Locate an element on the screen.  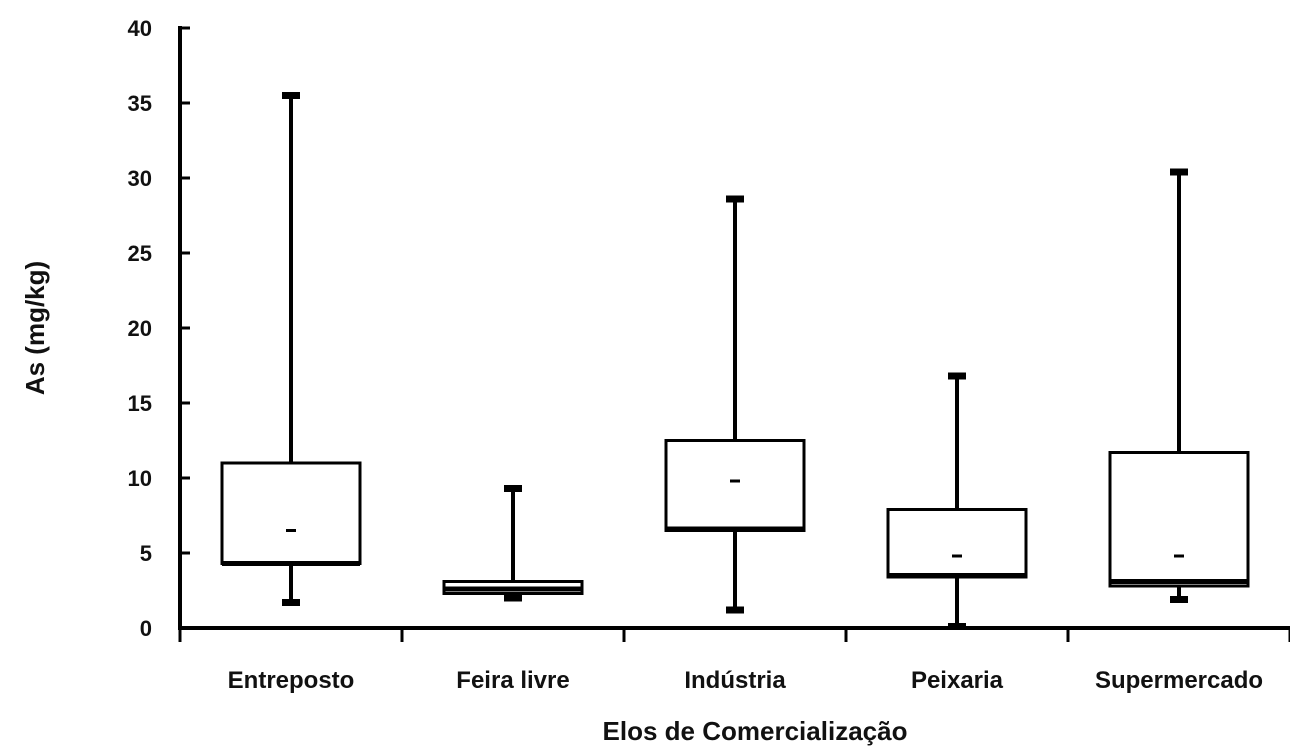
y-tick-label: 40 is located at coordinates (140, 28).